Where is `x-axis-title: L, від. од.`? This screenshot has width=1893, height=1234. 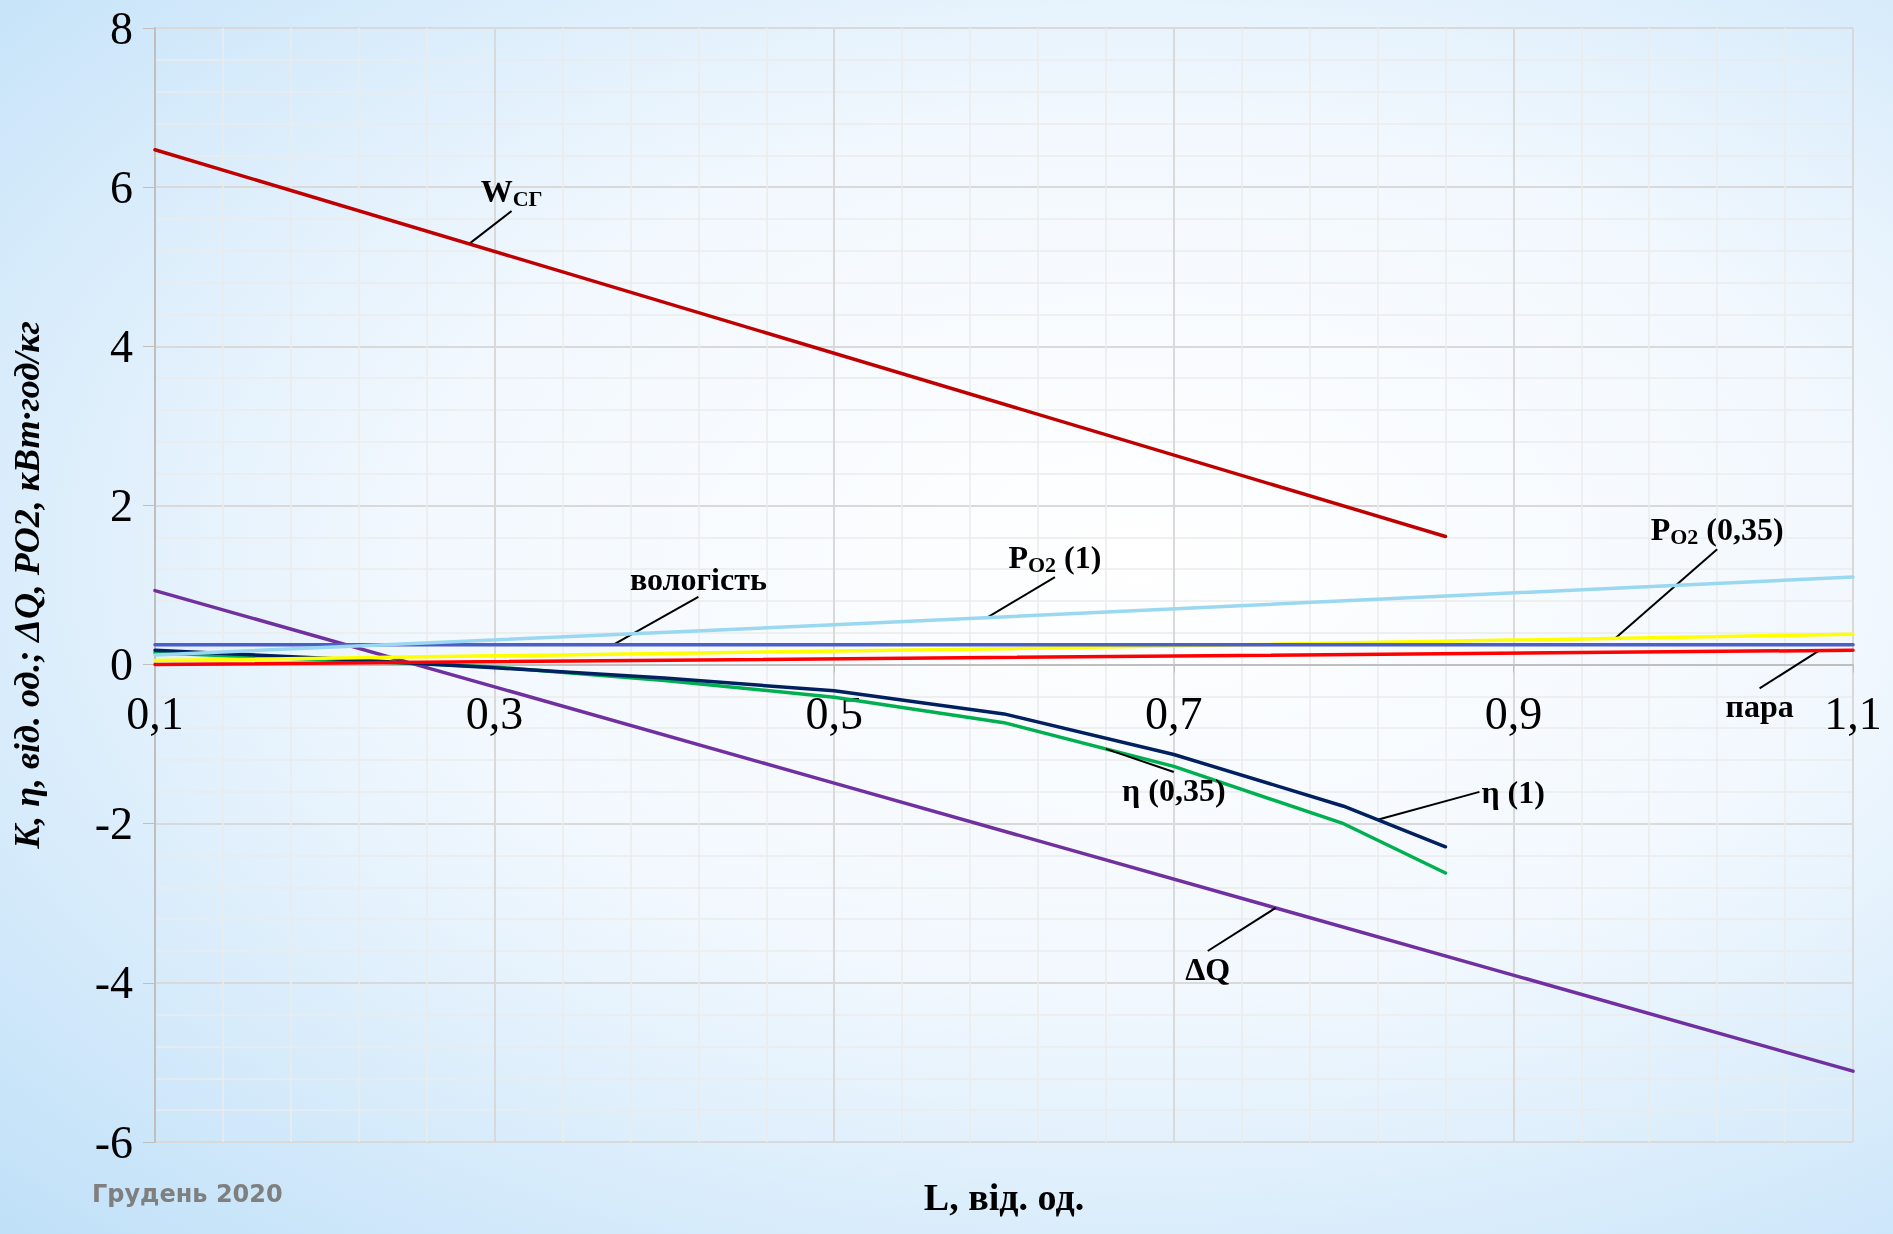
x-axis-title: L, від. од. is located at coordinates (1004, 1197).